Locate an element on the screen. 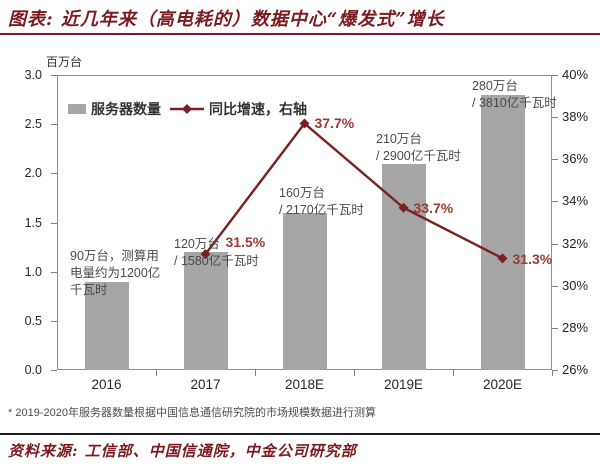 The image size is (600, 464). legend-bar-label: 服务器数量 is located at coordinates (126, 109).